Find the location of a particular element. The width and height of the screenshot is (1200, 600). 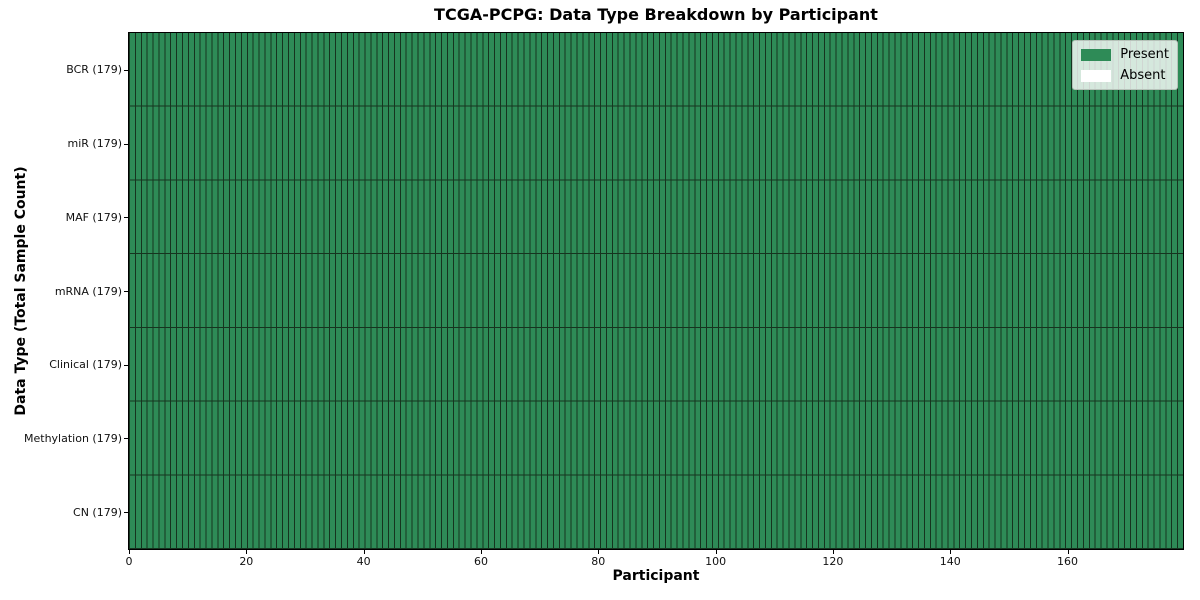

legend-item-present: Present is located at coordinates (1125, 54).